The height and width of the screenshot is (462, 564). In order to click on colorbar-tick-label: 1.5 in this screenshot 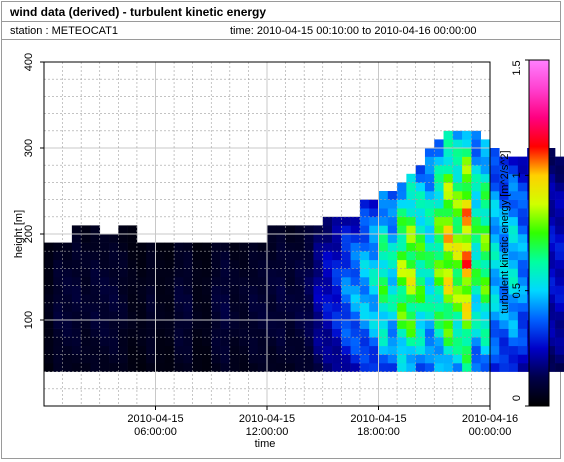, I will do `click(517, 67)`.